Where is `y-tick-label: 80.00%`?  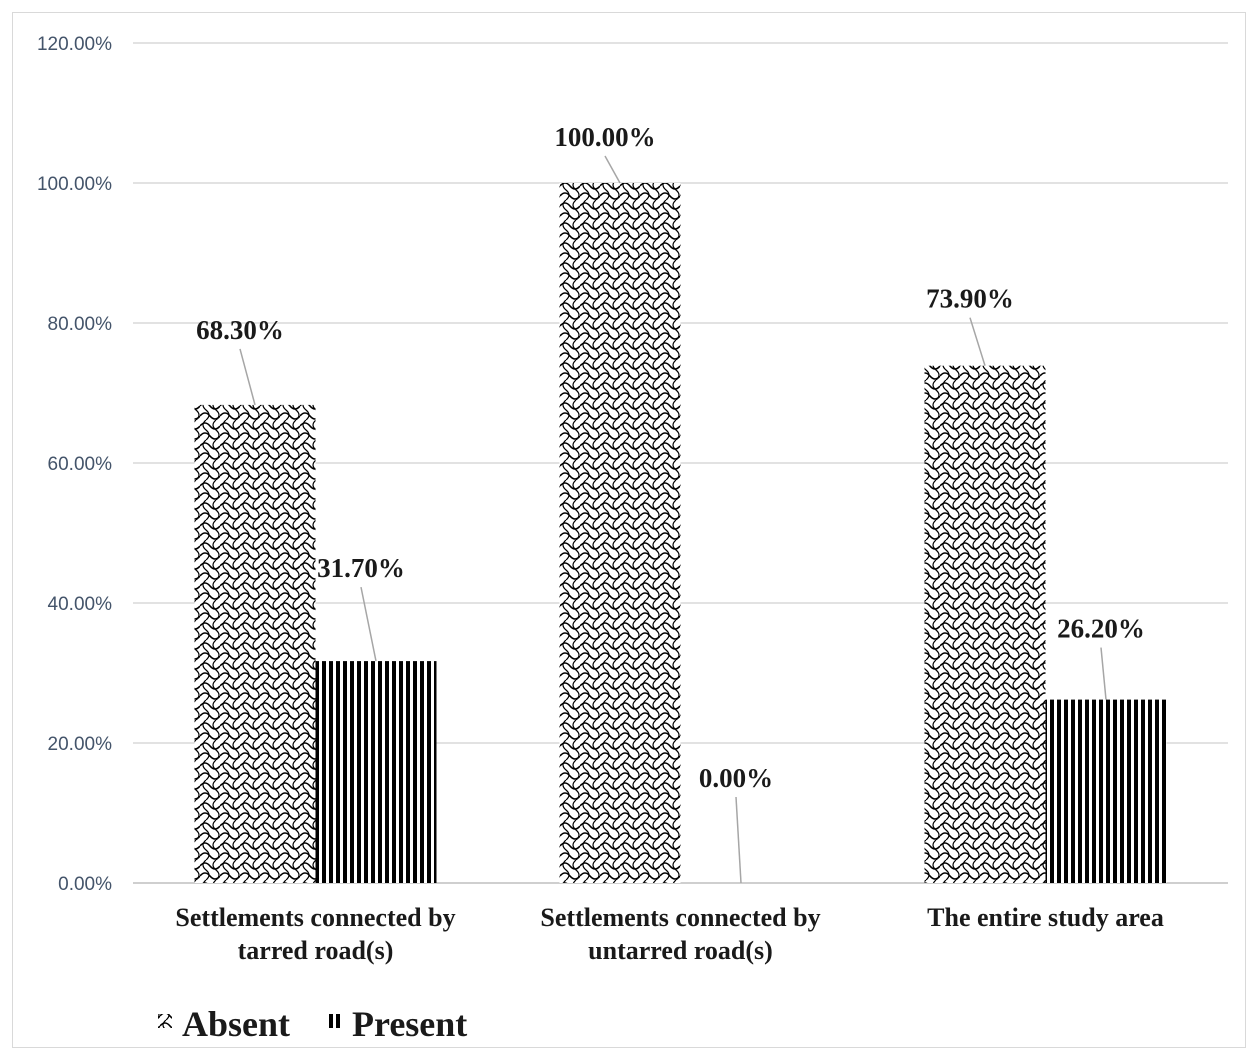
y-tick-label: 80.00% is located at coordinates (80, 324).